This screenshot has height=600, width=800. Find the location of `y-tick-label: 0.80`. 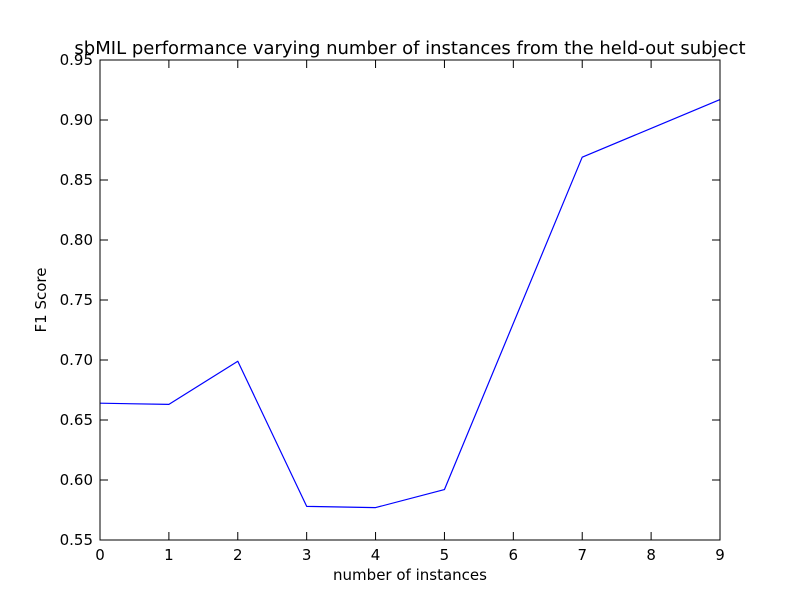

y-tick-label: 0.80 is located at coordinates (76, 240).